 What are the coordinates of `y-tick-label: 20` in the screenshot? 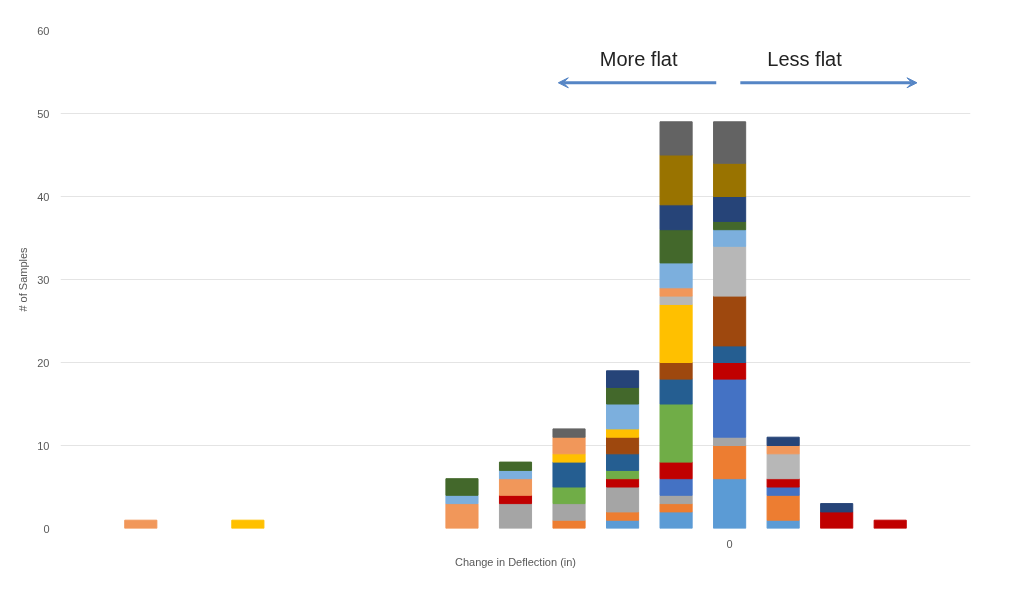 It's located at (43, 362).